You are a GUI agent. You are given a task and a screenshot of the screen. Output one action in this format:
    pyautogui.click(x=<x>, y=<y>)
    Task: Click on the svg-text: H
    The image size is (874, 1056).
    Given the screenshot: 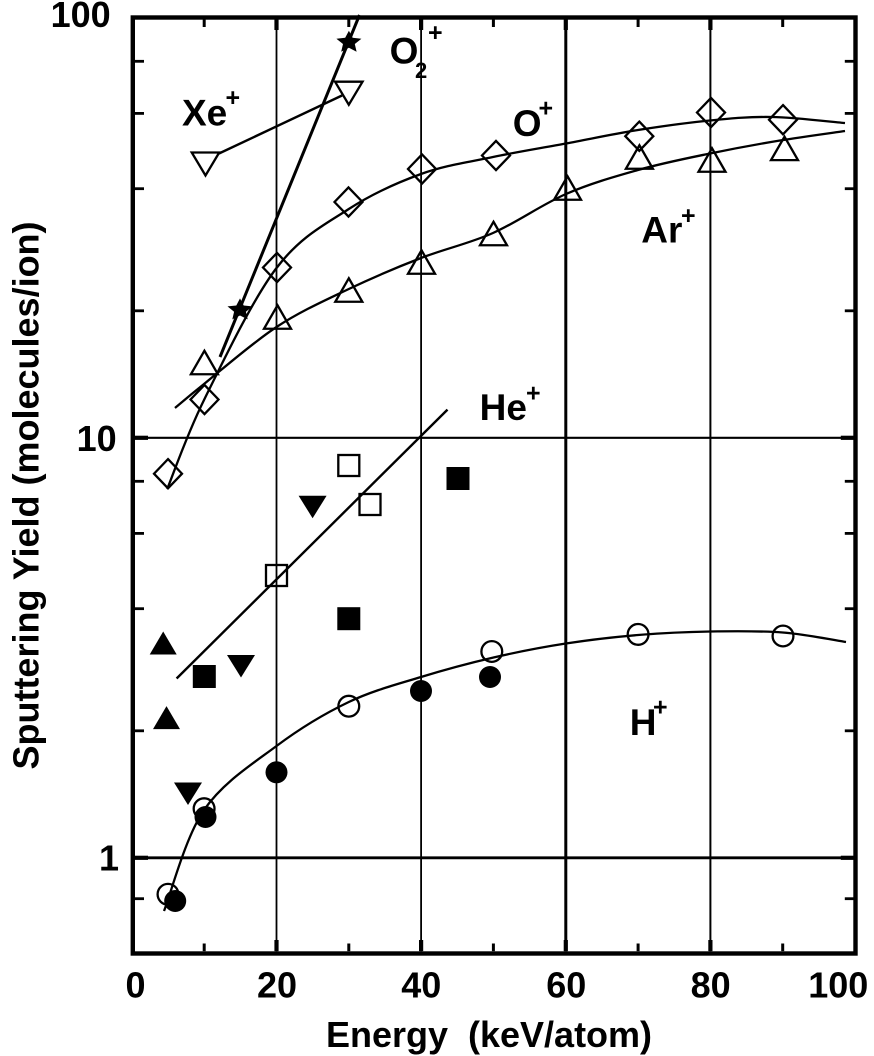 What is the action you would take?
    pyautogui.click(x=643, y=722)
    